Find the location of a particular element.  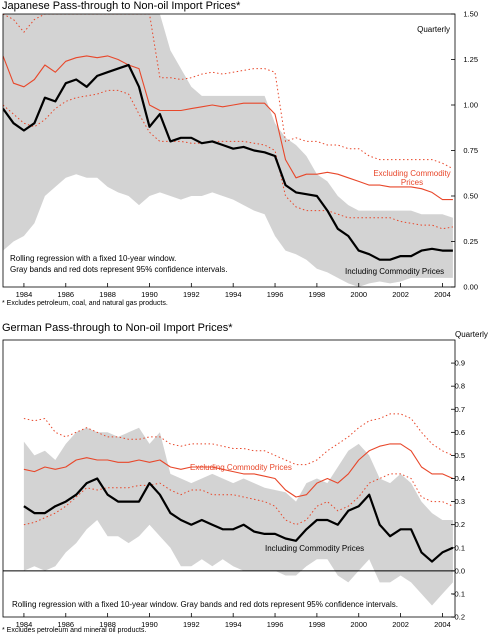

japan-x-tick-label: 1996 is located at coordinates (275, 294).